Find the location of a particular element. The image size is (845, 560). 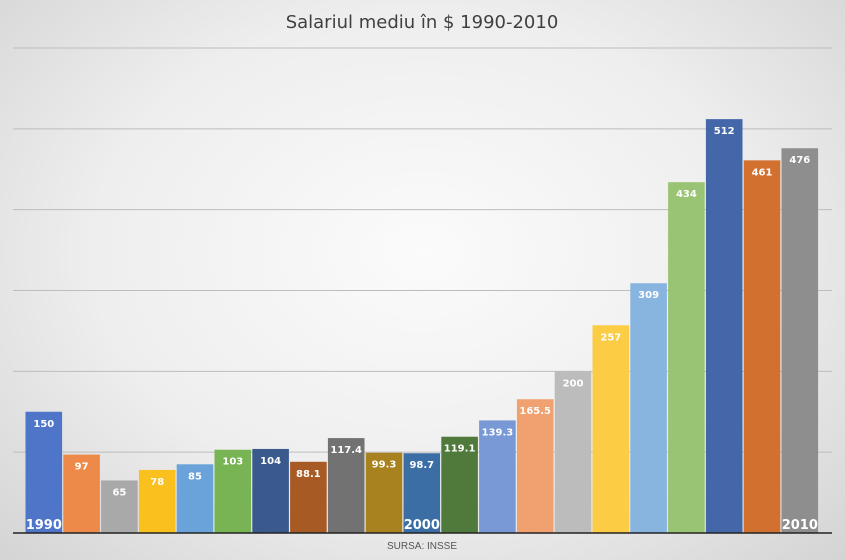

data-label: 461 is located at coordinates (762, 172).